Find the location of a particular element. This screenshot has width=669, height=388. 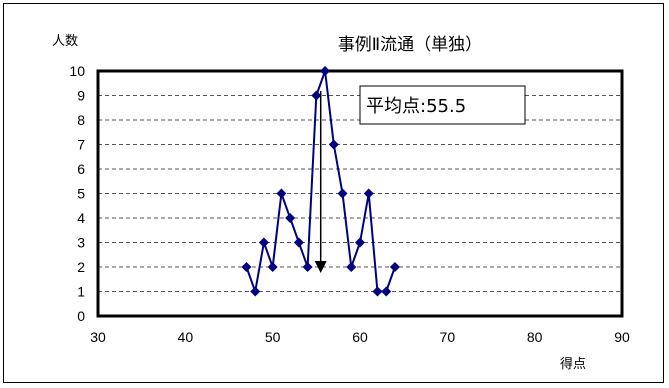

y-tick-label: 7 is located at coordinates (81, 145).